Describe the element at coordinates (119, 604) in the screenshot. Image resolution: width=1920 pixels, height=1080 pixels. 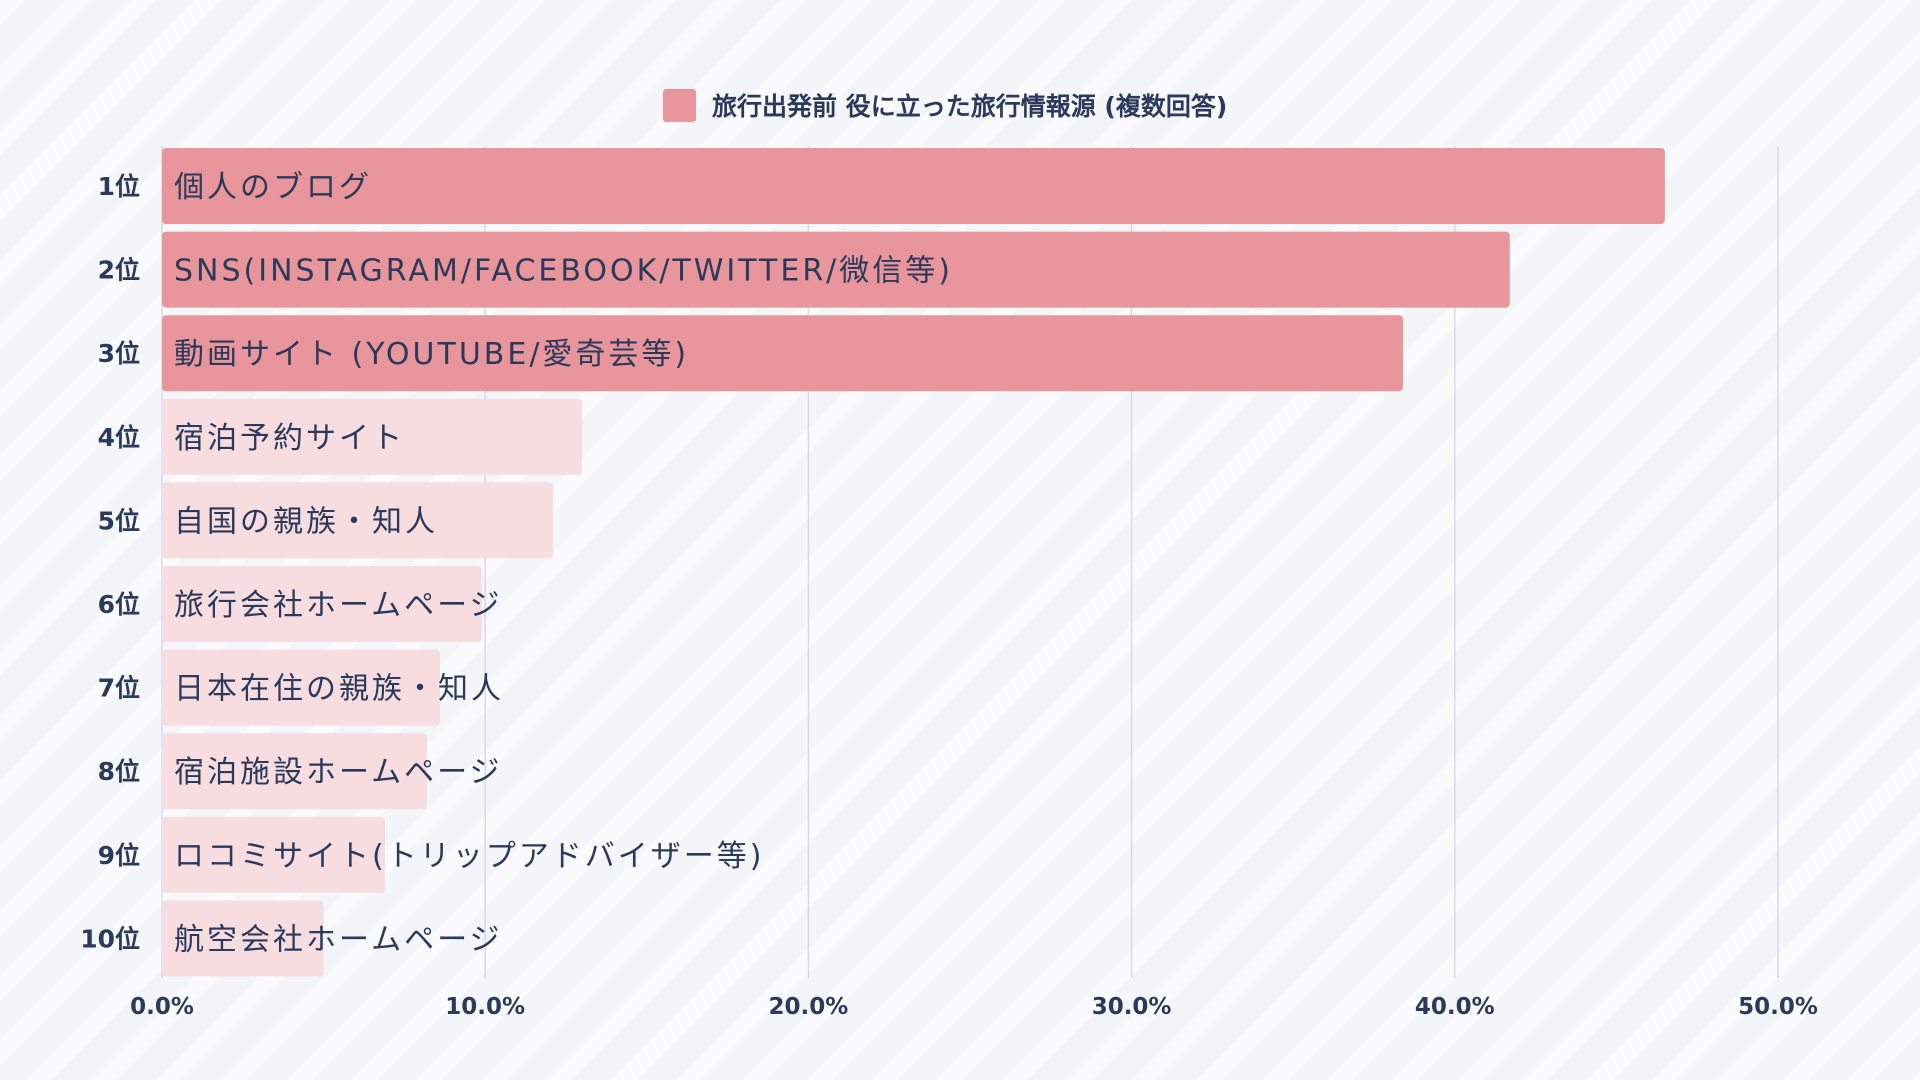
I see `rank-label: 6位` at that location.